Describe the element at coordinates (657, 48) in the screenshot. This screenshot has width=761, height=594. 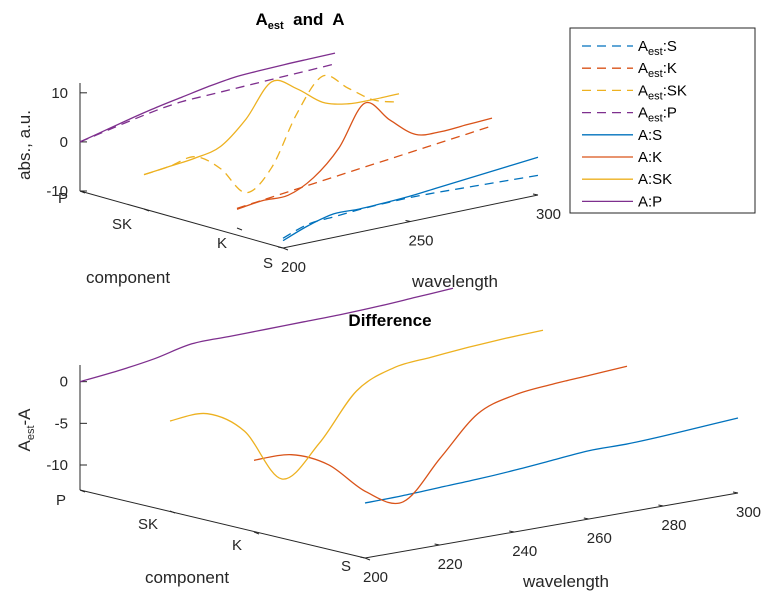
I see `legend-label: Aest:S` at that location.